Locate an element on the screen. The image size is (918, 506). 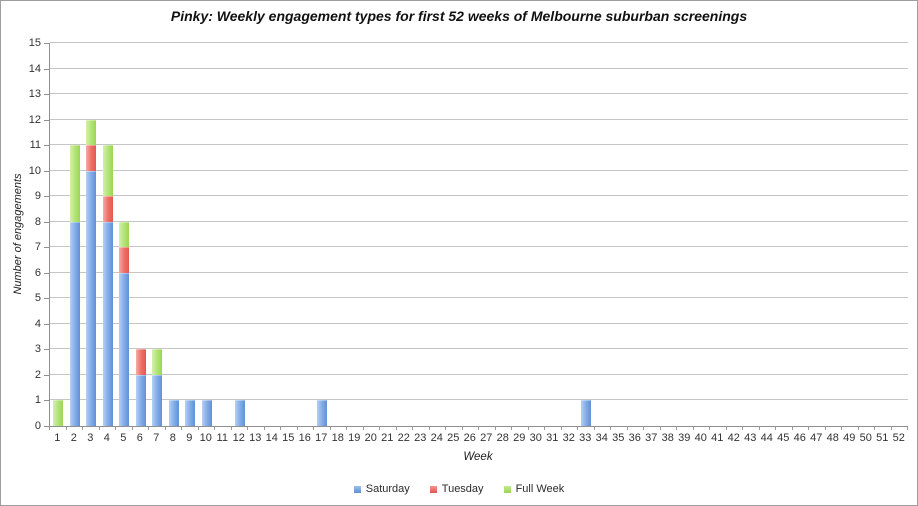
y-tick-label: 9 is located at coordinates (37, 196).